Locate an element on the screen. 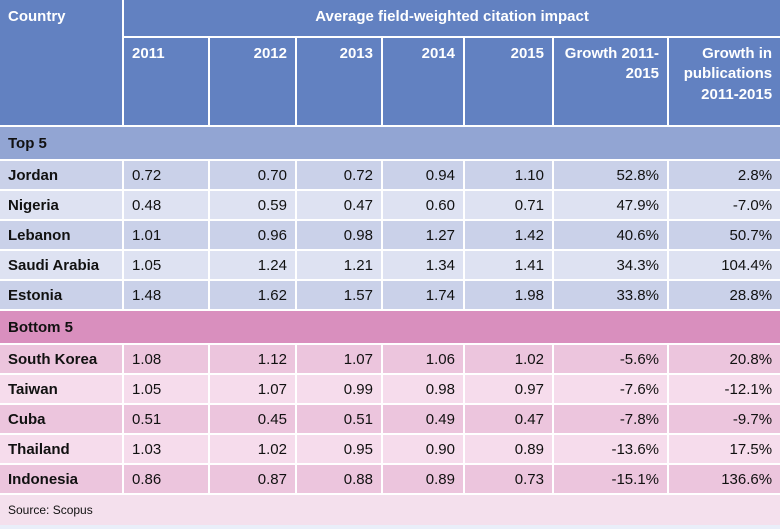 The width and height of the screenshot is (780, 529). cell-growth: 52.8% is located at coordinates (610, 175).